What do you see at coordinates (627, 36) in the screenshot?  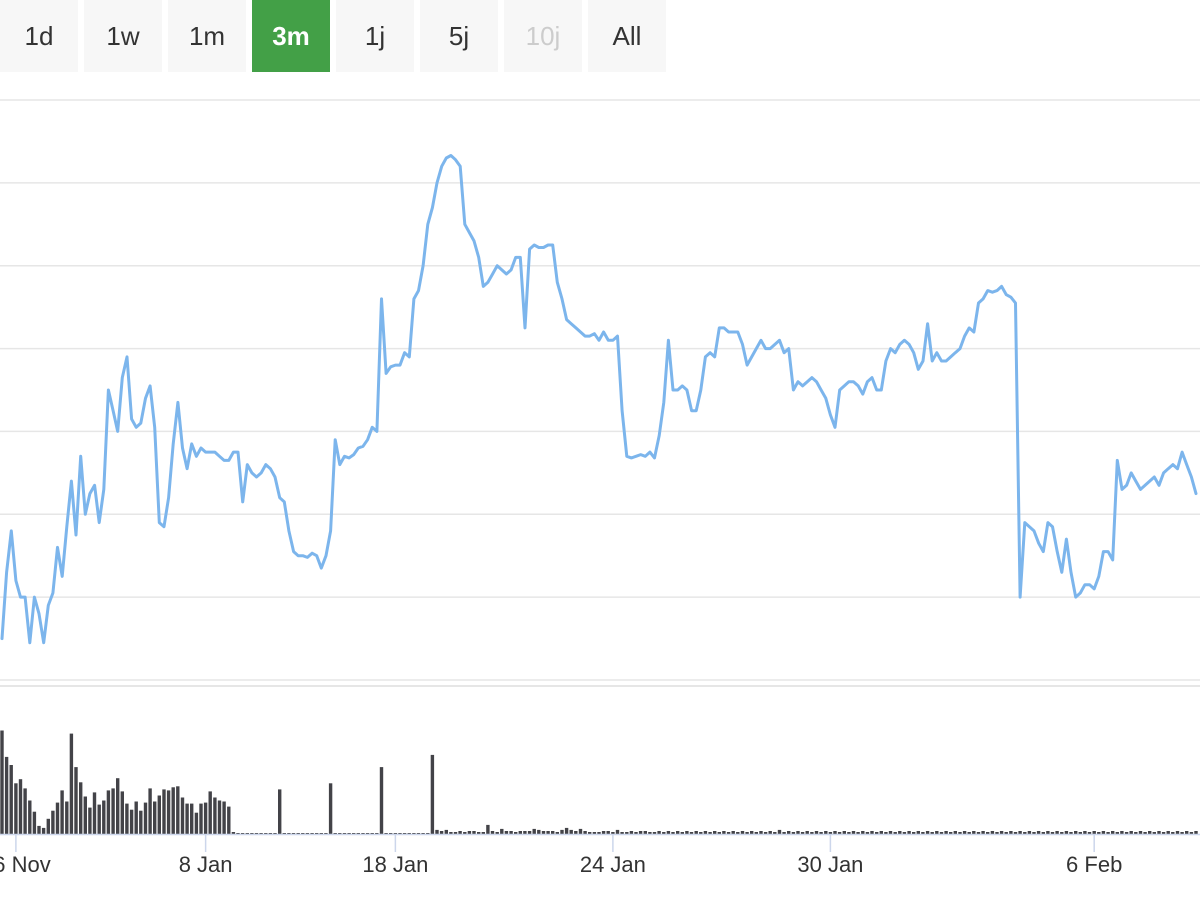 I see `range-button-all: All` at bounding box center [627, 36].